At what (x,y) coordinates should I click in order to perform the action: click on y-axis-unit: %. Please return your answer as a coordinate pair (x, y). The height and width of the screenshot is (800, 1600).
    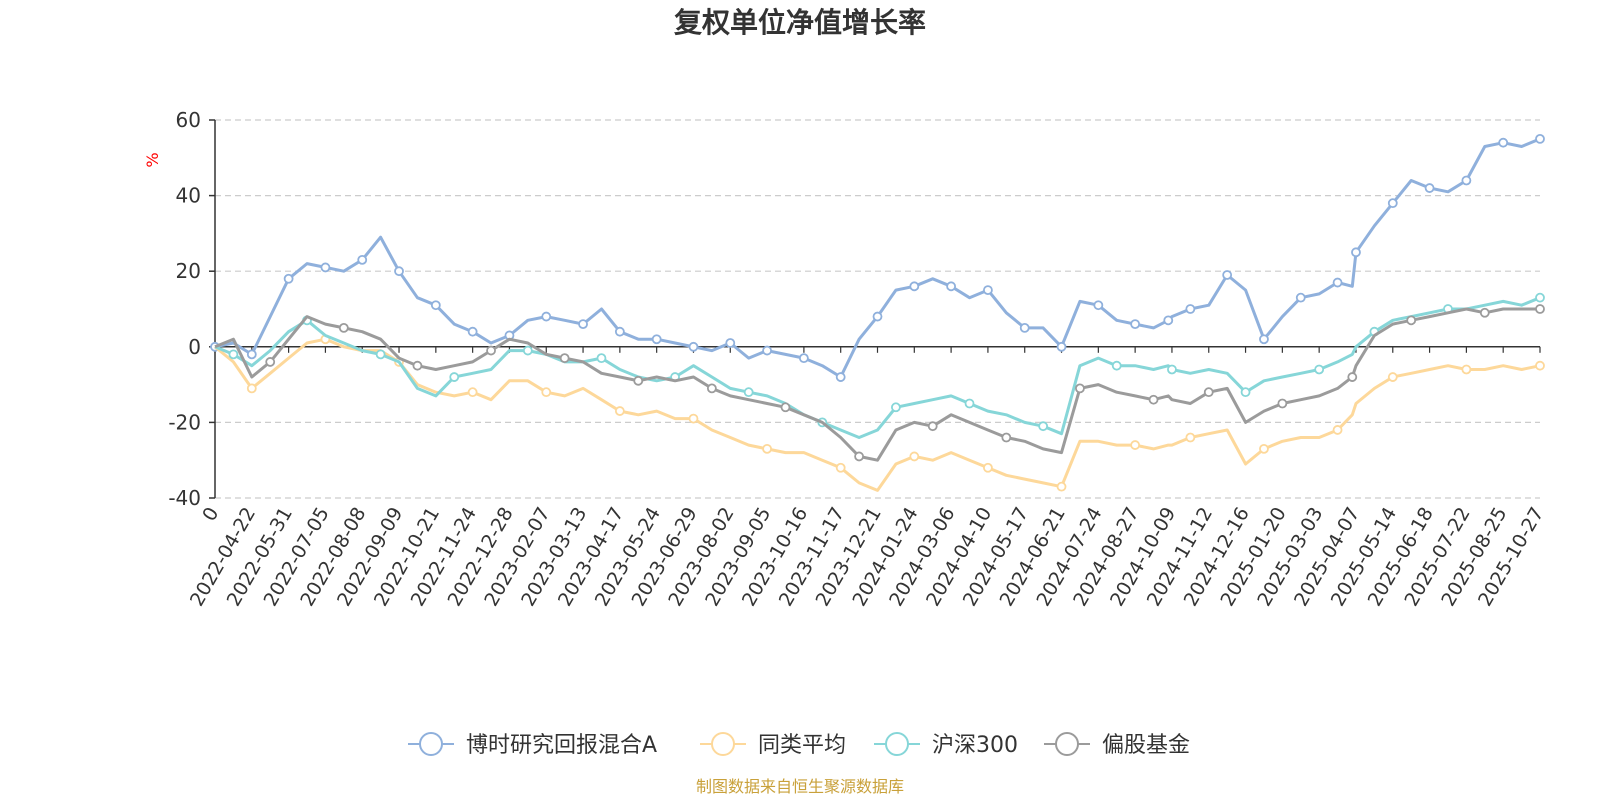
    Looking at the image, I should click on (152, 159).